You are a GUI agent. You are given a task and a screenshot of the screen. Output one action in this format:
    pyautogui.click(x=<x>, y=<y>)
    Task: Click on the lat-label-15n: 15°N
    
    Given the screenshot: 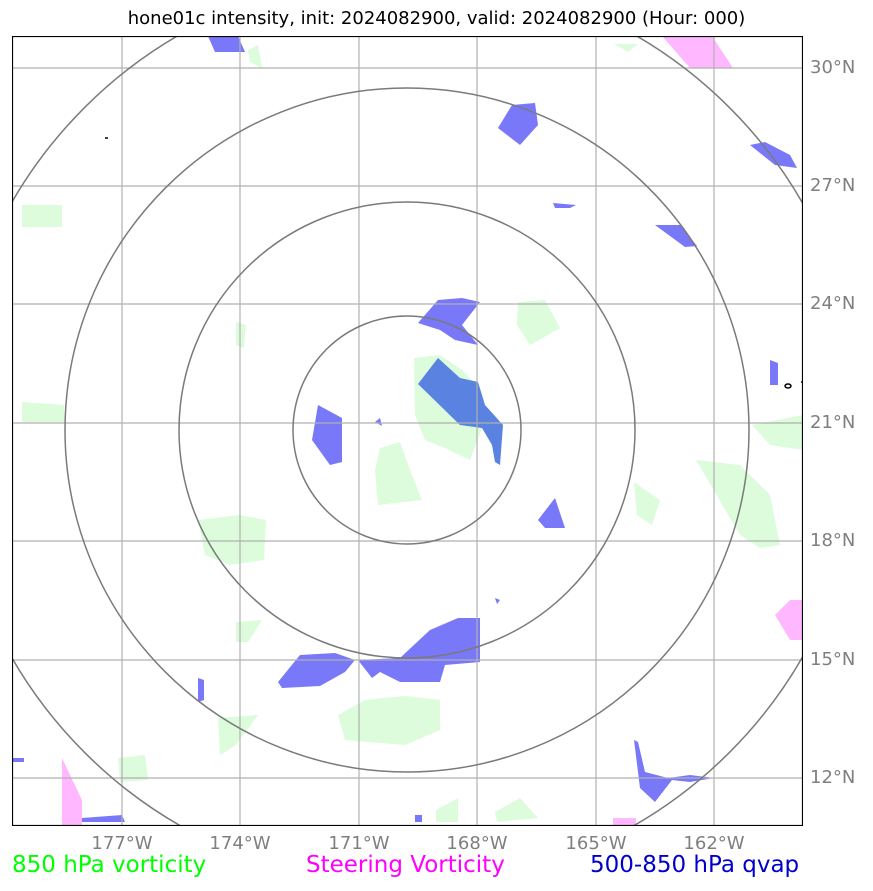 What is the action you would take?
    pyautogui.click(x=833, y=659)
    